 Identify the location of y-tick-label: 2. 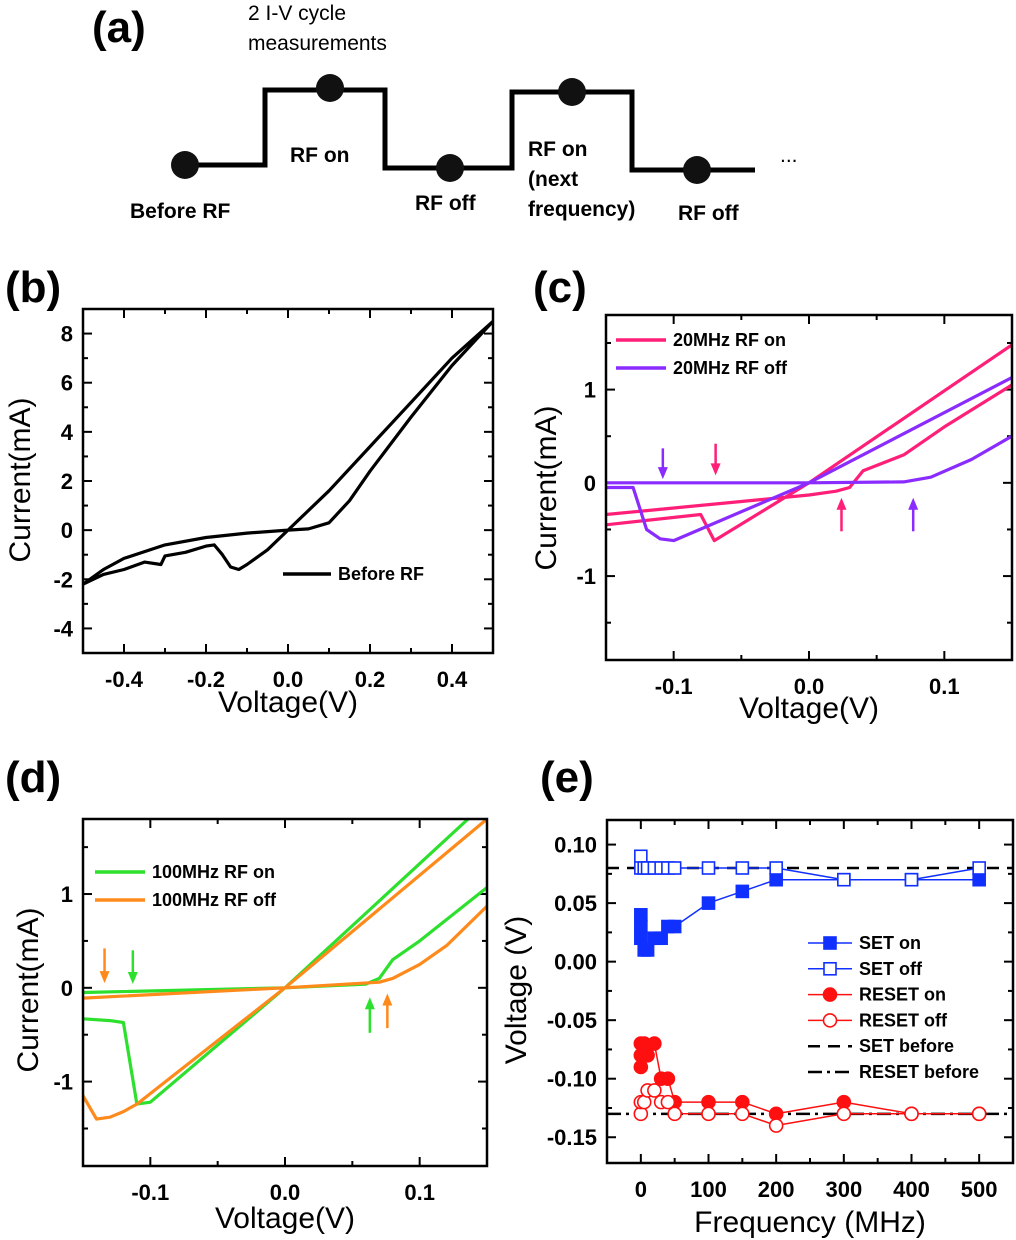
(67, 481).